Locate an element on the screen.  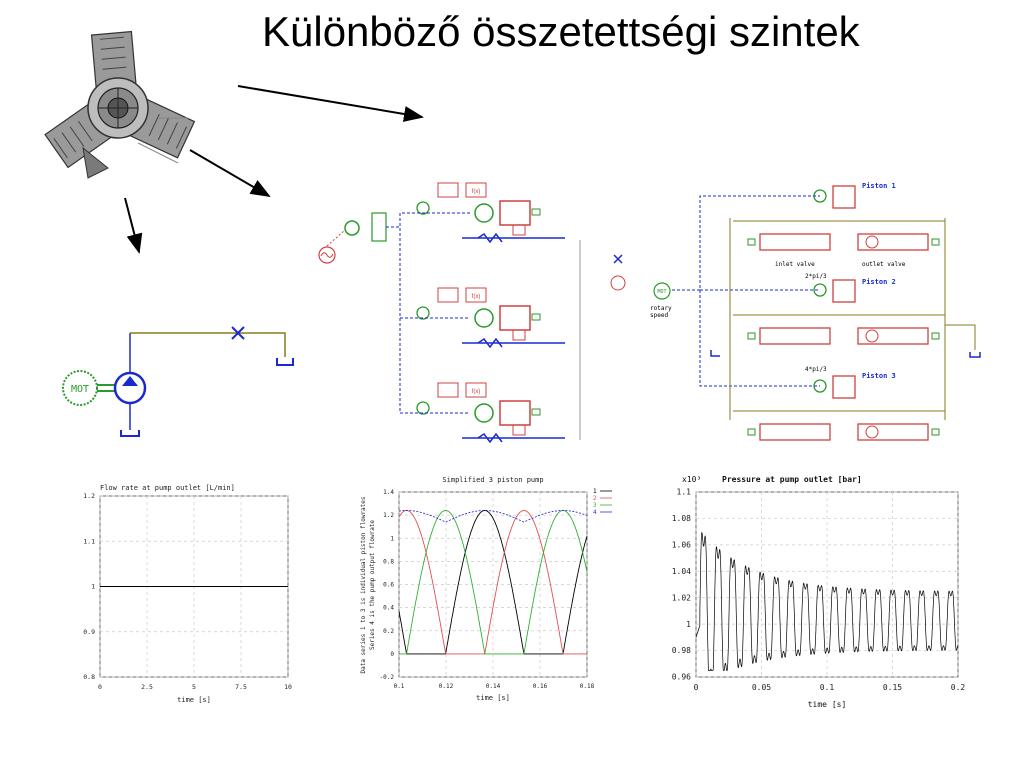
piston-row-2-spring-icon is located at coordinates (490, 343).